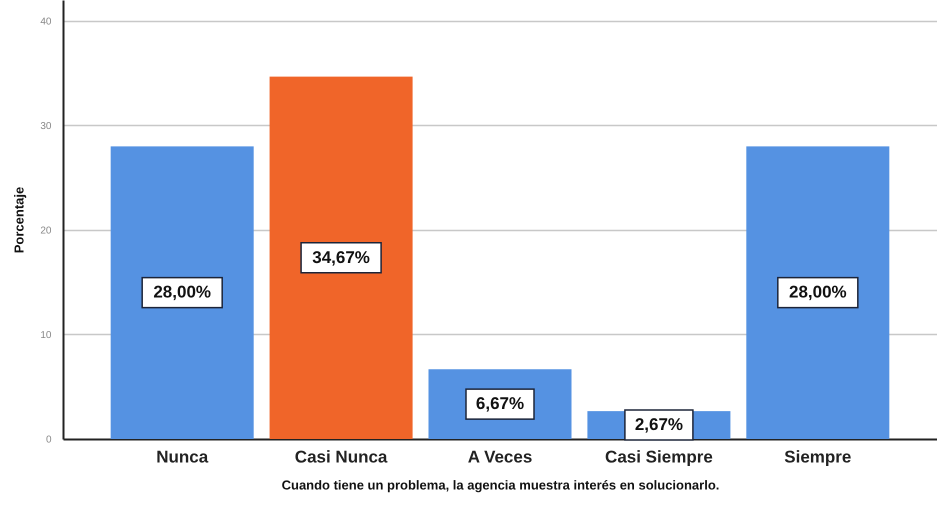 This screenshot has height=513, width=937. Describe the element at coordinates (182, 457) in the screenshot. I see `x-tick-label: Nunca` at that location.